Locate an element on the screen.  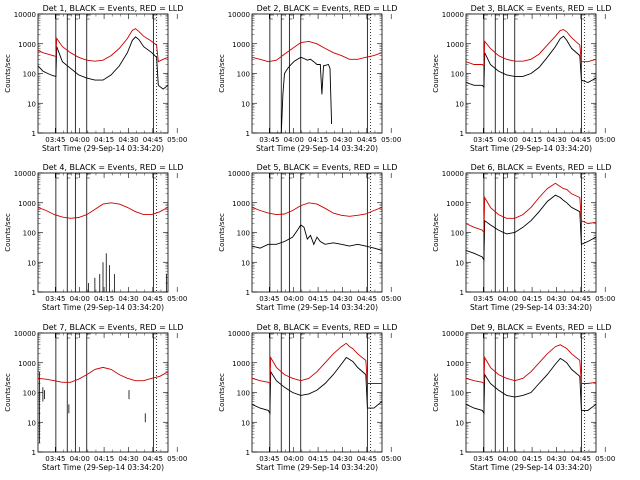
chart-title: Det 9, BLACK = Events, RED = LLD is located at coordinates (541, 327).